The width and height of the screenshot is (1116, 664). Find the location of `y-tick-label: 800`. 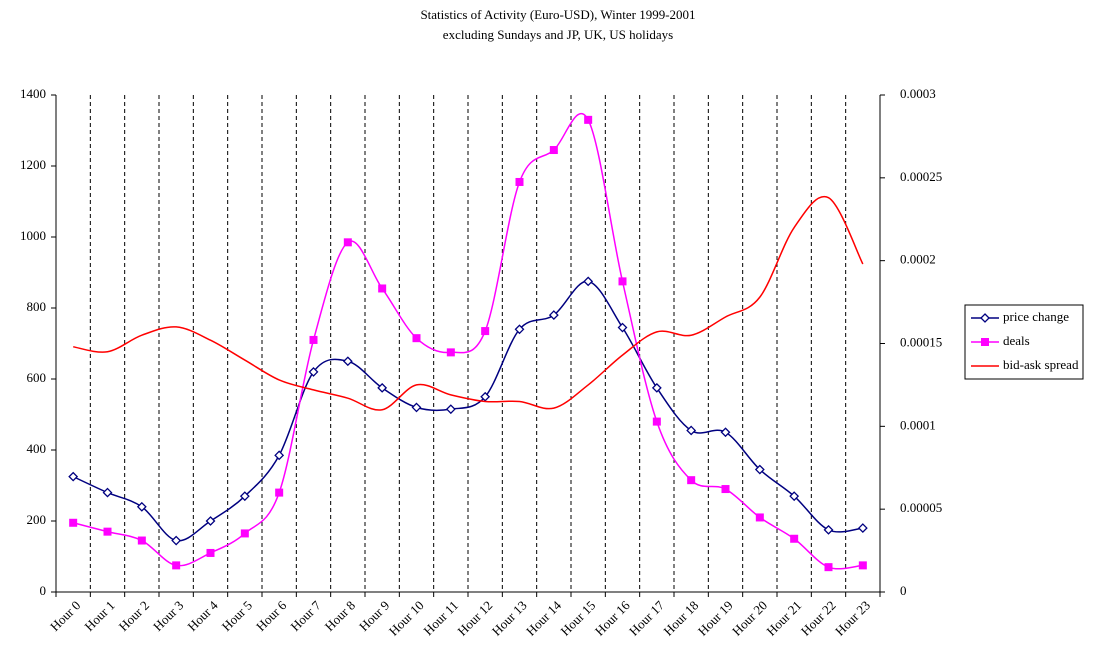

y-tick-label: 800 is located at coordinates (37, 306).